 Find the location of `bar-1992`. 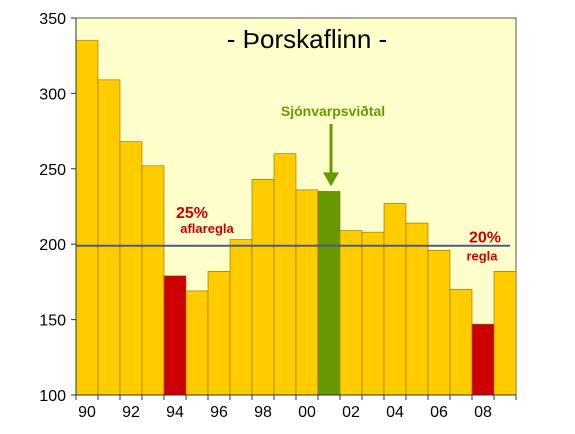

bar-1992 is located at coordinates (131, 268).